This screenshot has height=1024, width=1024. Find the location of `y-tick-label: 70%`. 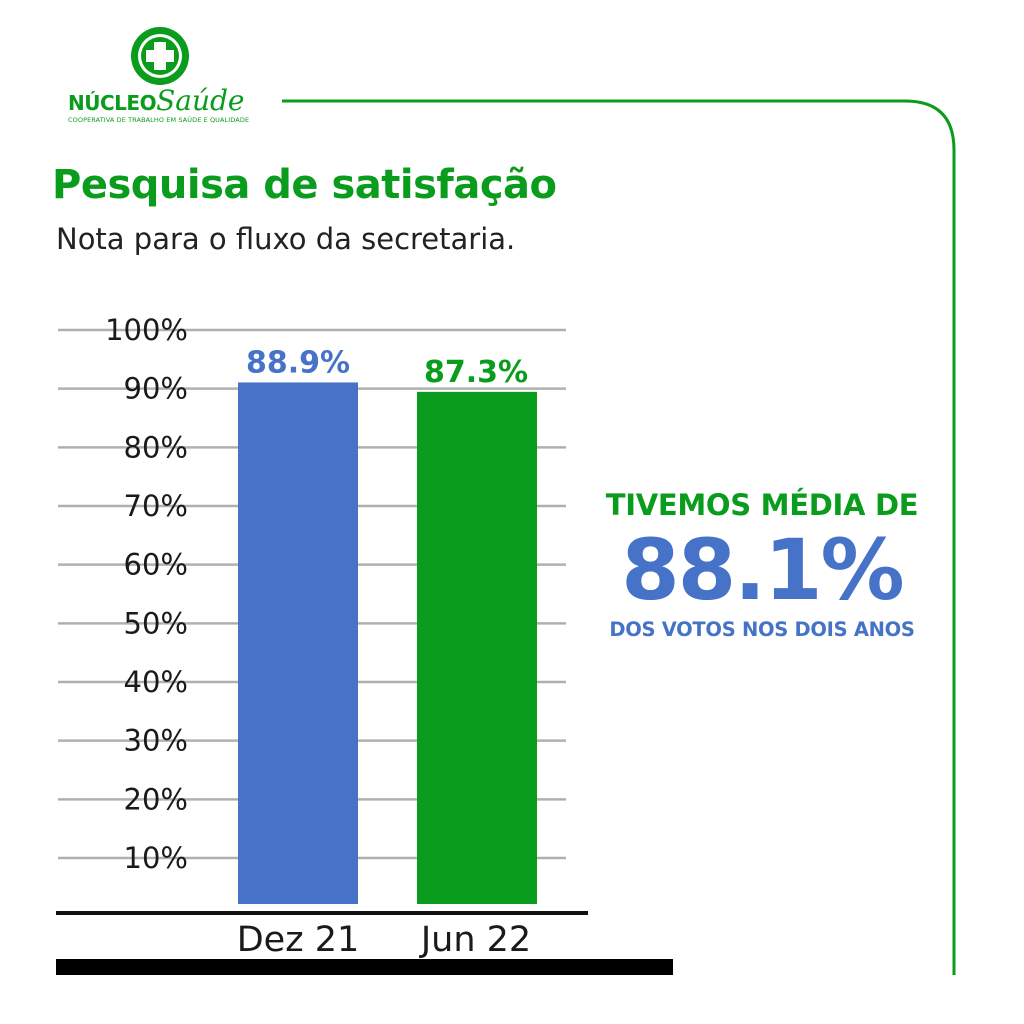

y-tick-label: 70% is located at coordinates (156, 506).